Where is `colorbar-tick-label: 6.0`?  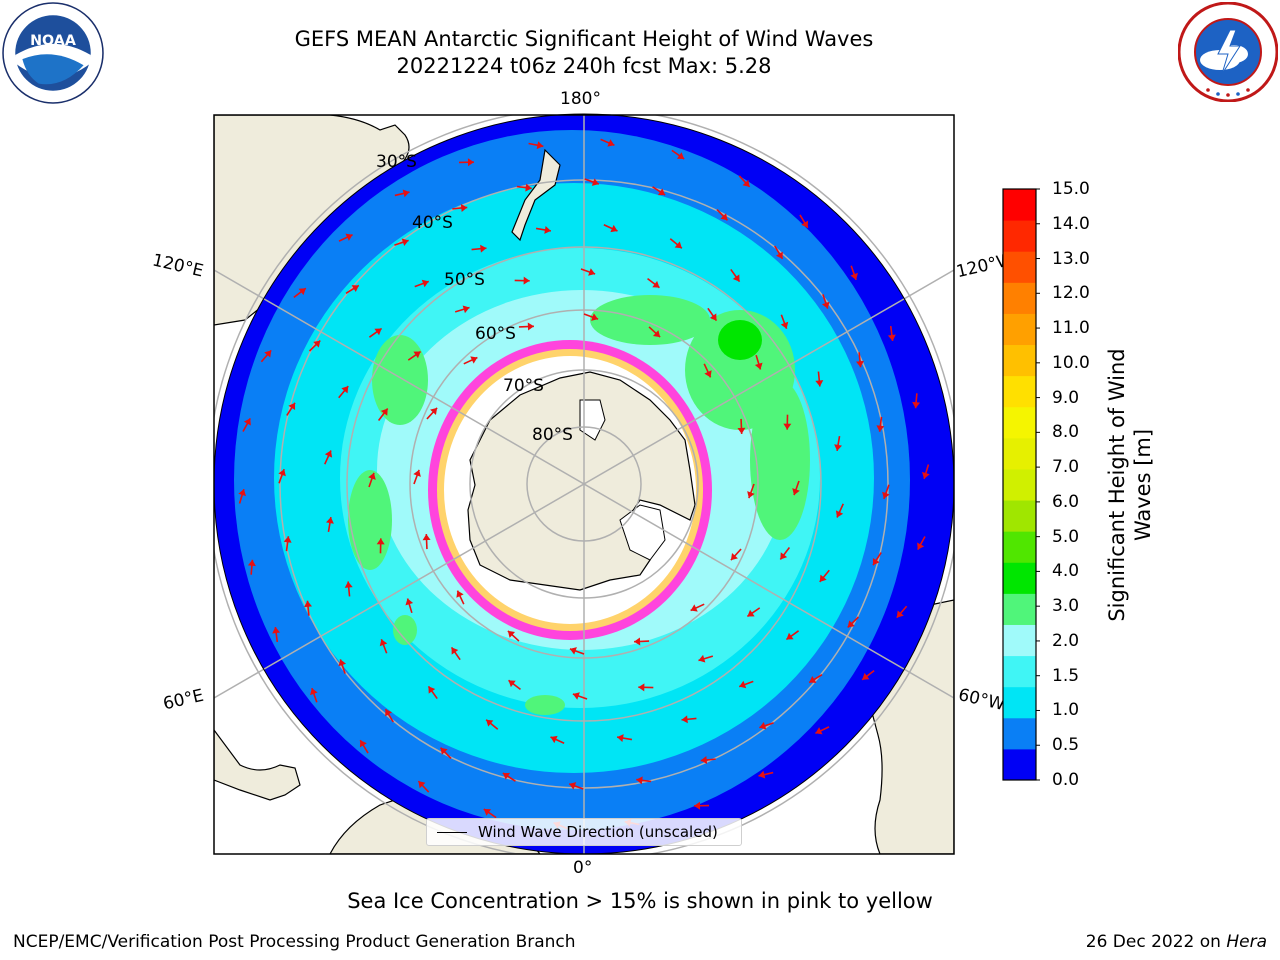
colorbar-tick-label: 6.0 is located at coordinates (1066, 501).